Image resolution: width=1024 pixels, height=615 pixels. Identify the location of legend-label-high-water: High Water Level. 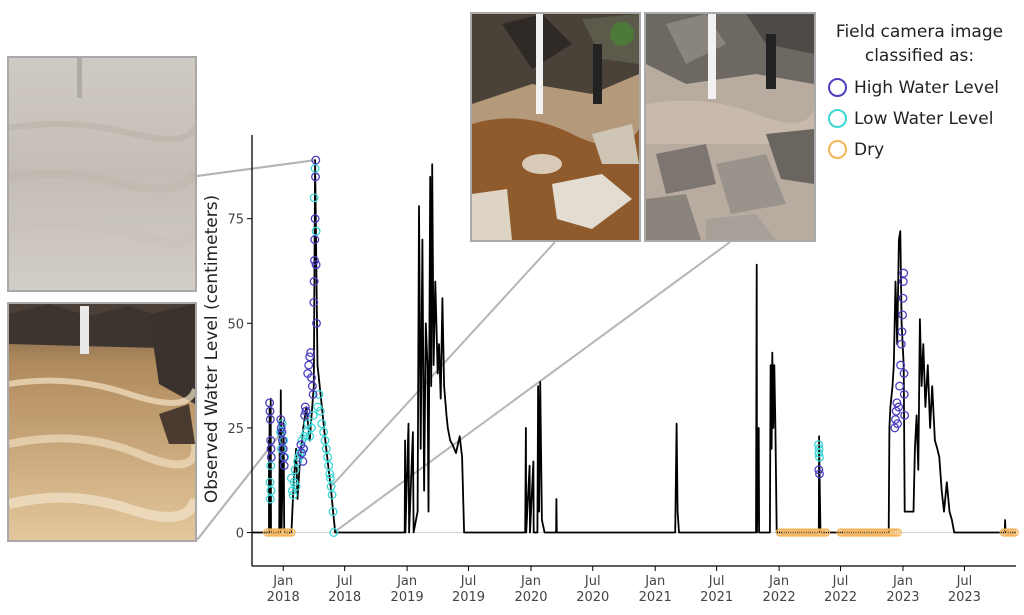
(927, 87).